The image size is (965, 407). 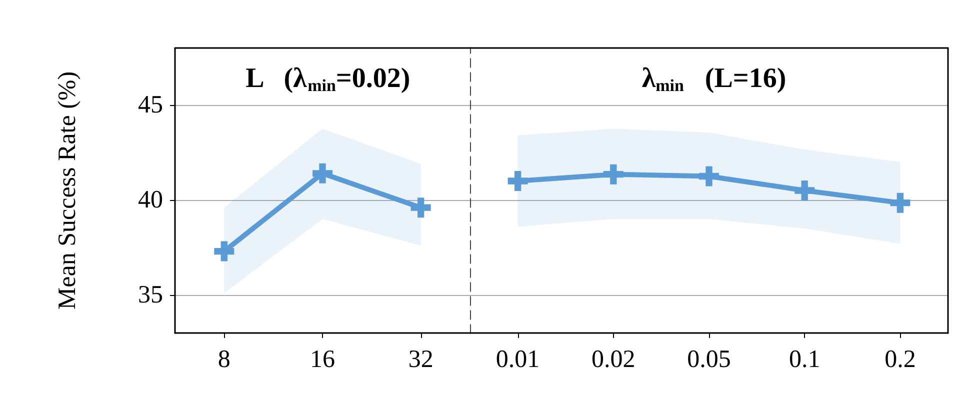 I want to click on x-tick-label: 0.1, so click(x=804, y=359).